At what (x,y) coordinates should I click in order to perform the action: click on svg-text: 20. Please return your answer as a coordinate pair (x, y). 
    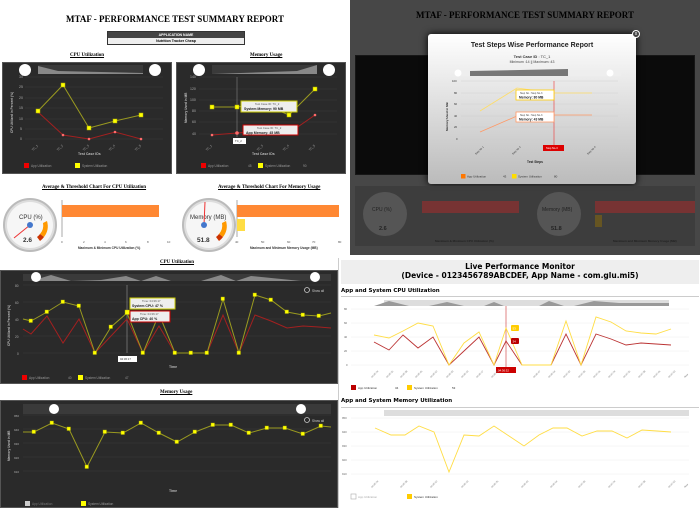
    Looking at the image, I should click on (456, 127).